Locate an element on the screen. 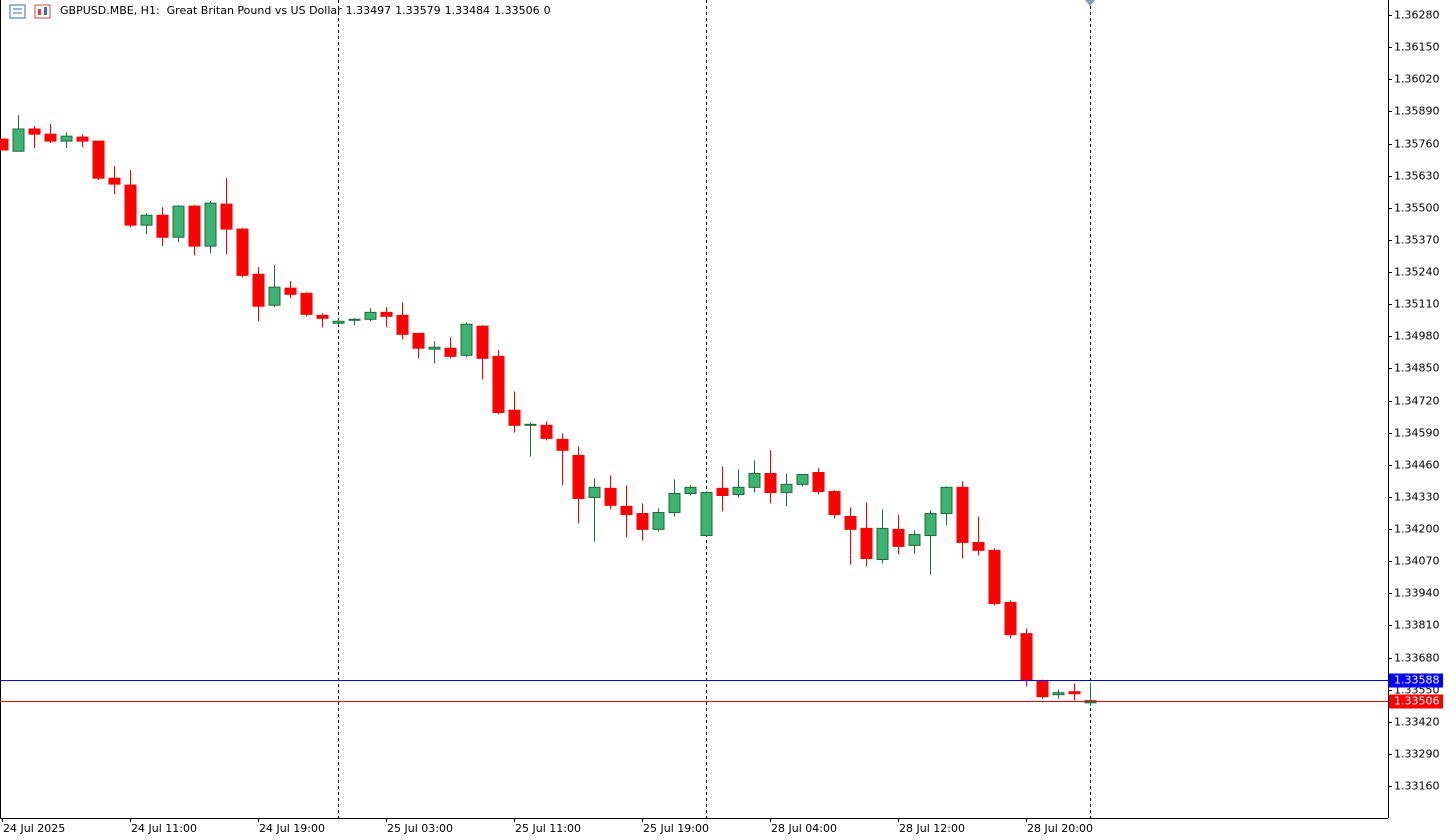 Image resolution: width=1456 pixels, height=840 pixels. icon-symbol is located at coordinates (17, 11).